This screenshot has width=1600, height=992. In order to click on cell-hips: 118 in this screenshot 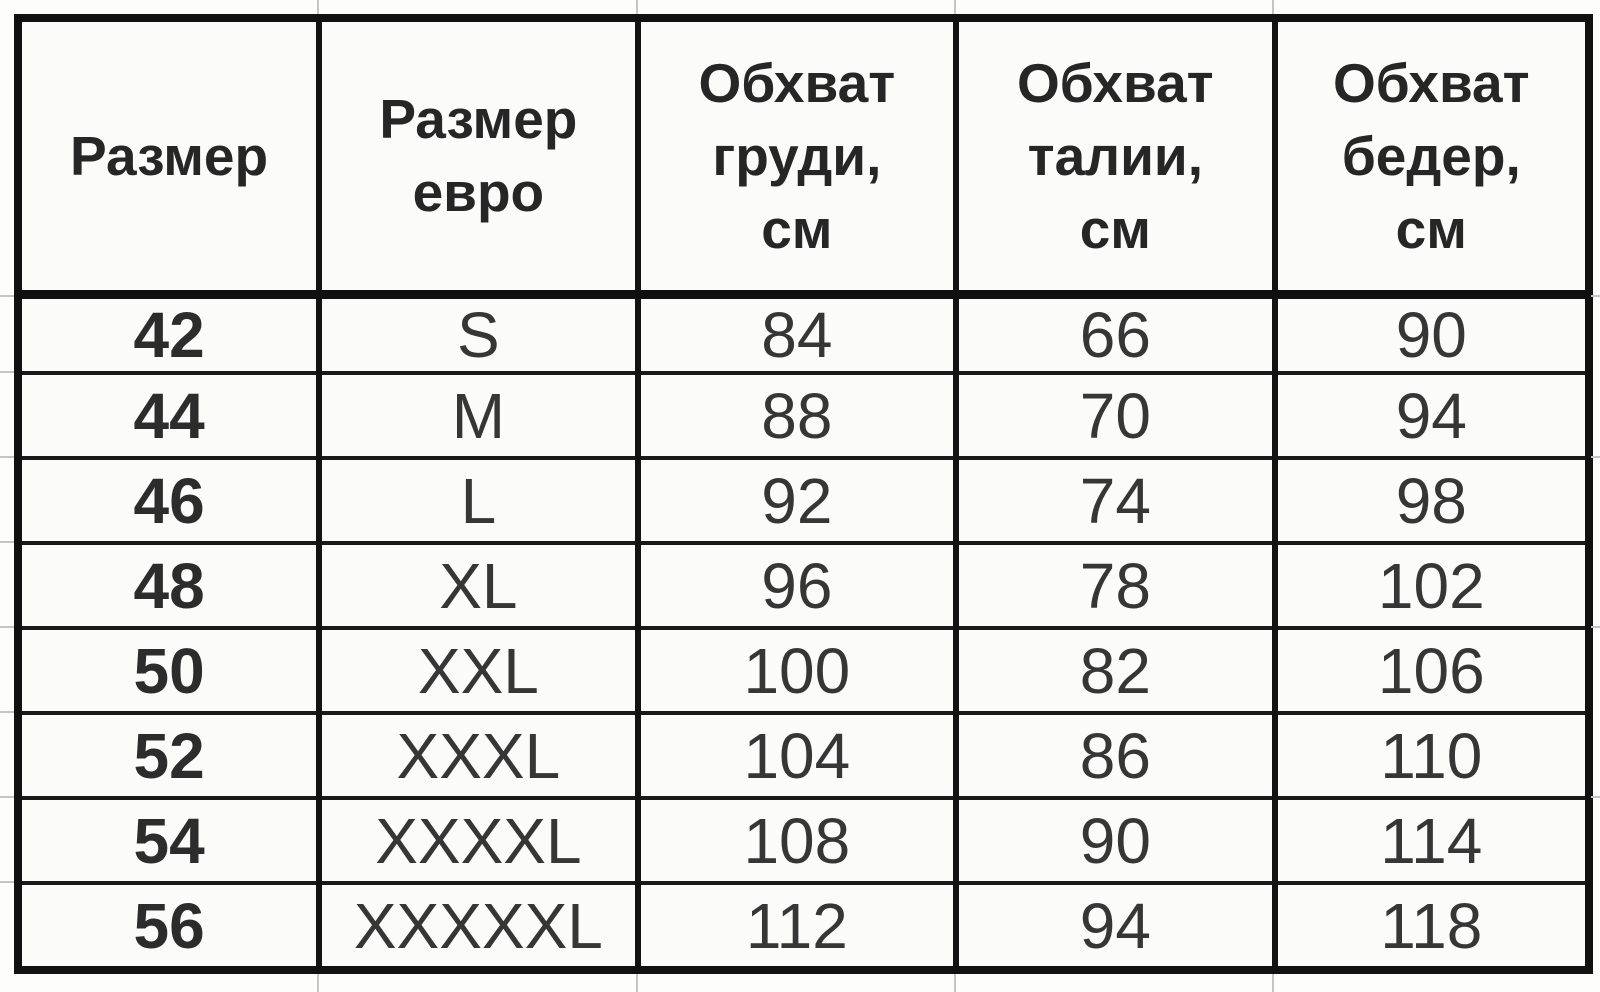, I will do `click(1430, 925)`.